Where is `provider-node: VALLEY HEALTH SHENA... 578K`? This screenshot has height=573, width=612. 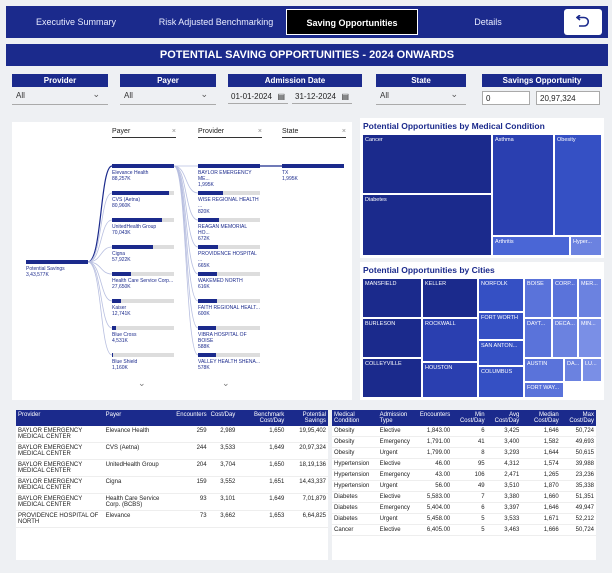 provider-node: VALLEY HEALTH SHENA... 578K is located at coordinates (229, 362).